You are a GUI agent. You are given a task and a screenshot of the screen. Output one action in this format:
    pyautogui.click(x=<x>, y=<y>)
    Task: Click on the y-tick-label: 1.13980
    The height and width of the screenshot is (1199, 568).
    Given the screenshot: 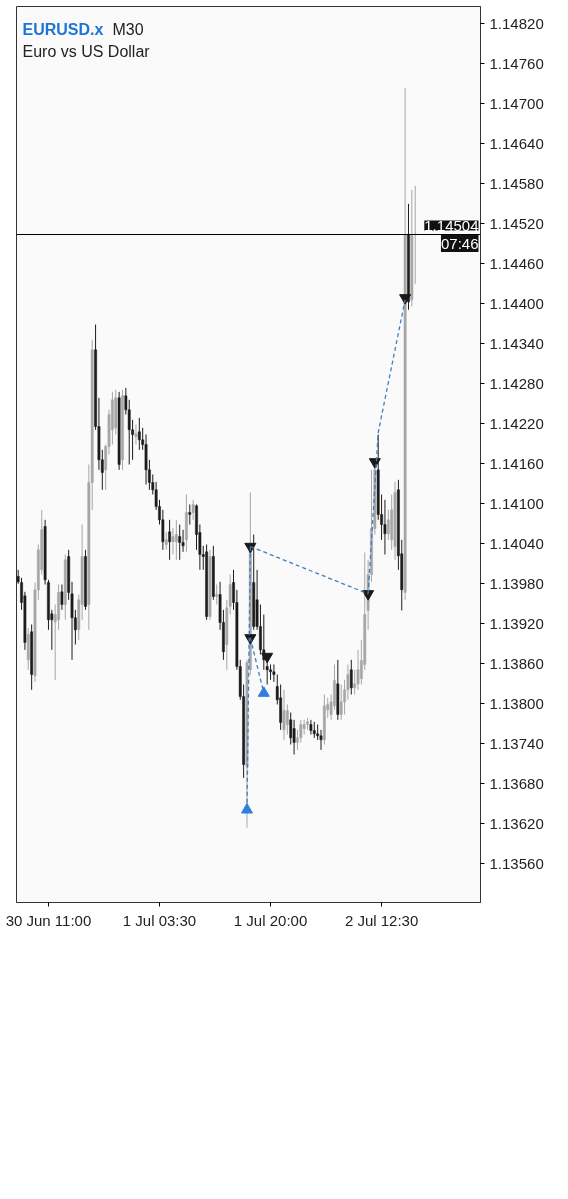 What is the action you would take?
    pyautogui.click(x=516, y=583)
    